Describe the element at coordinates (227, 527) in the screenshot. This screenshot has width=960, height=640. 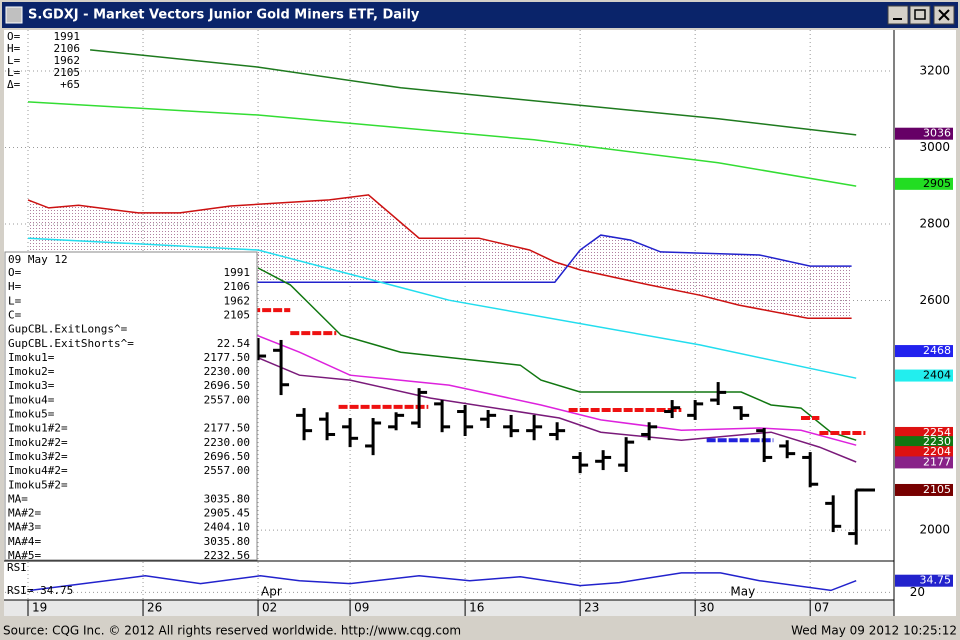
I see `data-window-value: 2404.10` at that location.